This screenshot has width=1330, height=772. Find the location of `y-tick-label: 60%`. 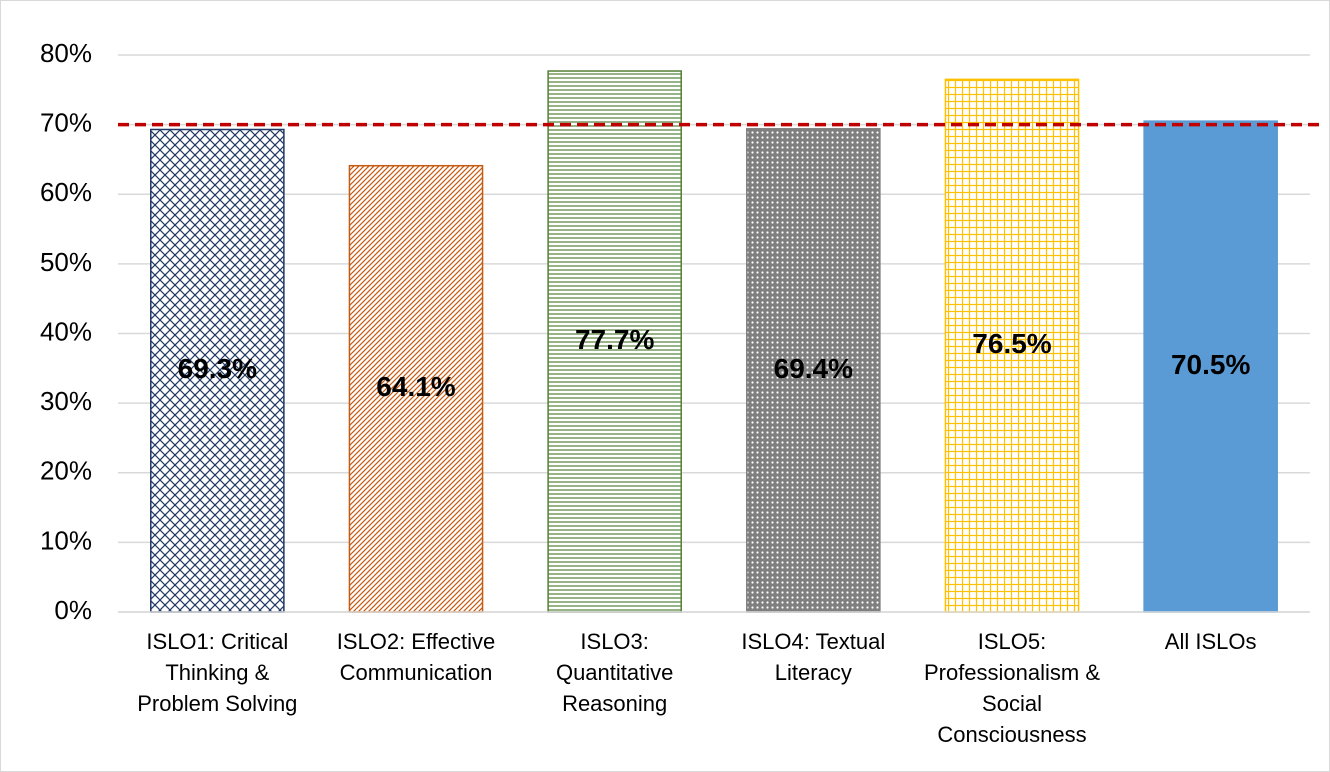

y-tick-label: 60% is located at coordinates (66, 192).